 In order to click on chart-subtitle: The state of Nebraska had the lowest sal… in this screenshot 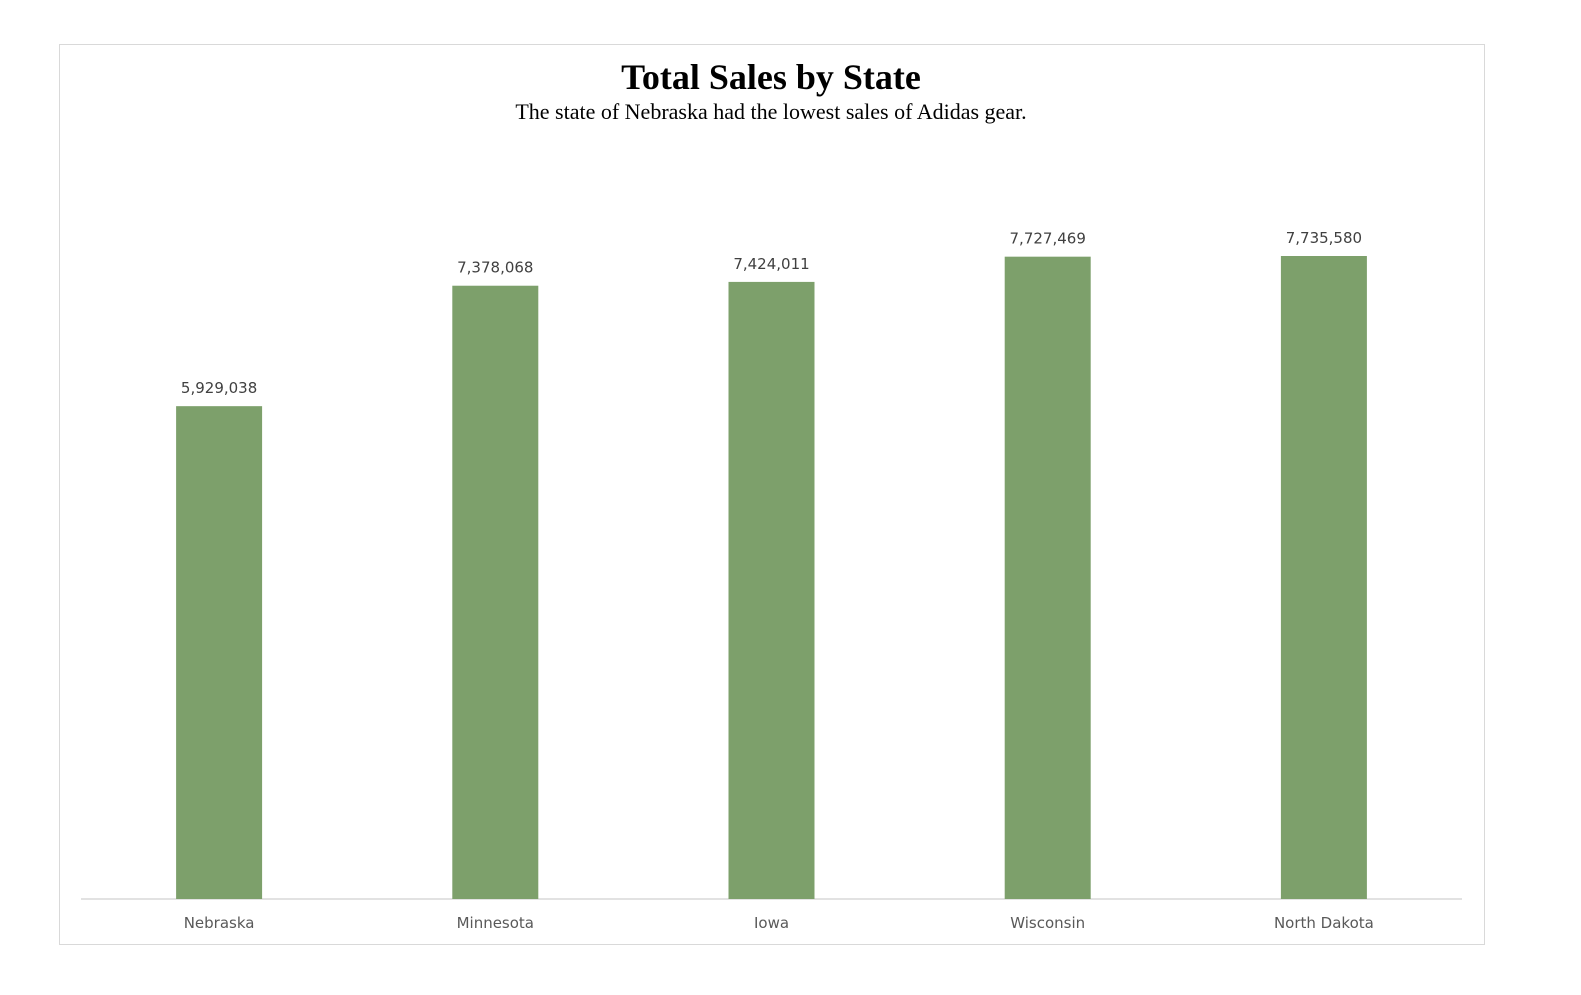, I will do `click(771, 111)`.